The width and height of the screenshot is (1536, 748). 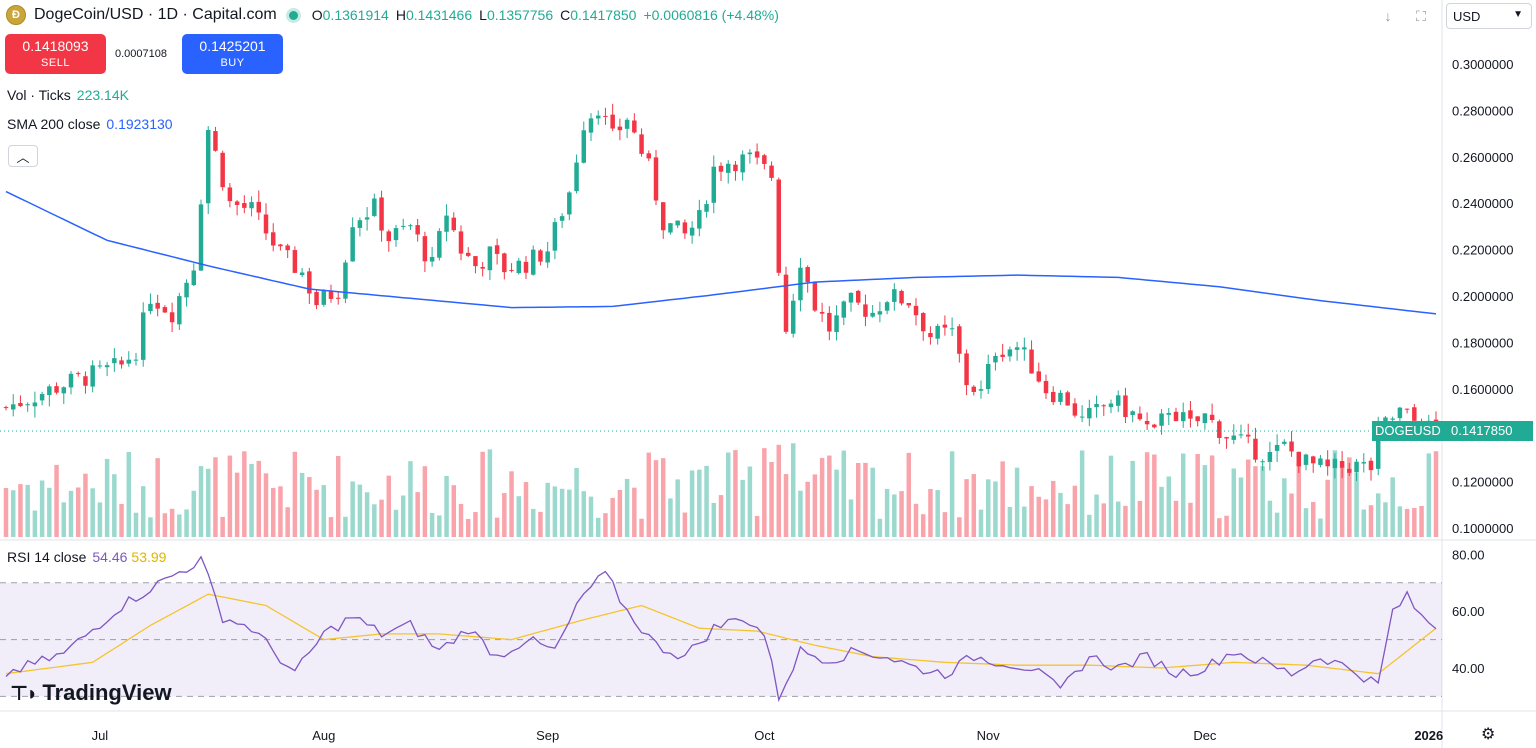 What do you see at coordinates (1482, 110) in the screenshot?
I see `price-tick-label: 0.2800000` at bounding box center [1482, 110].